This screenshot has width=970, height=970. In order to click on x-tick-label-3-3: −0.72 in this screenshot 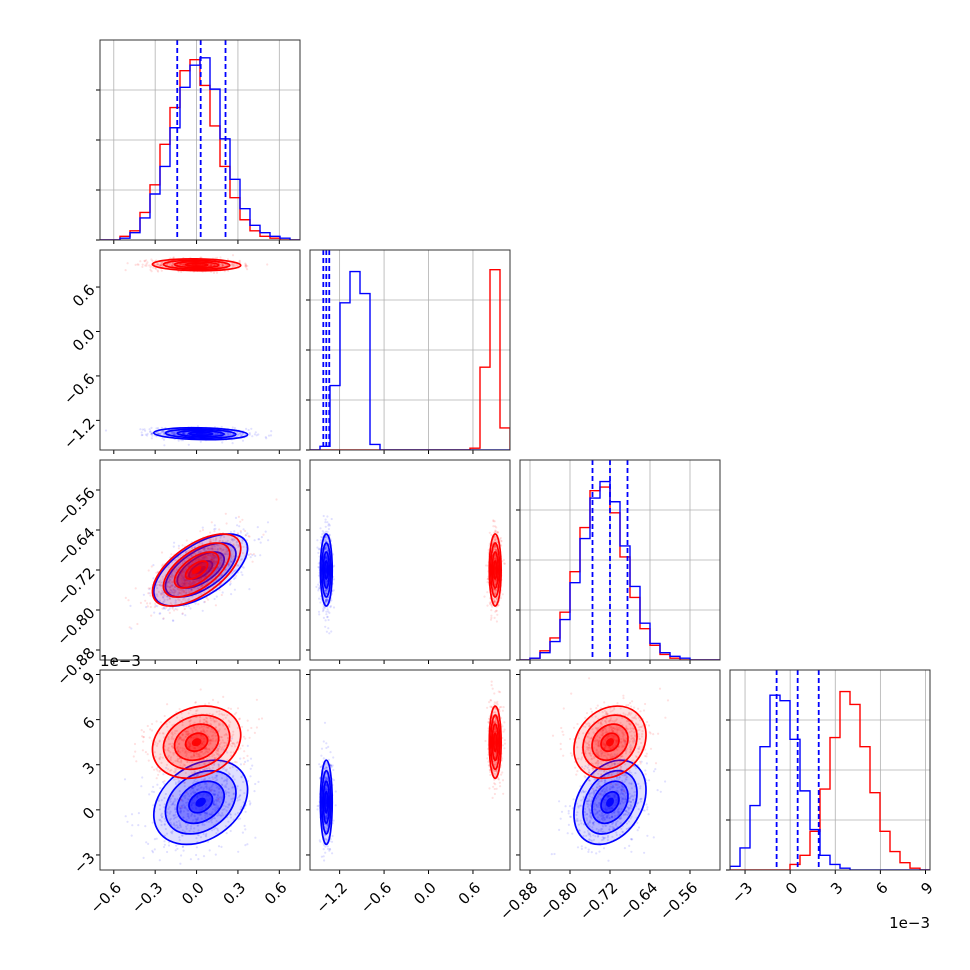, I will do `click(598, 901)`.